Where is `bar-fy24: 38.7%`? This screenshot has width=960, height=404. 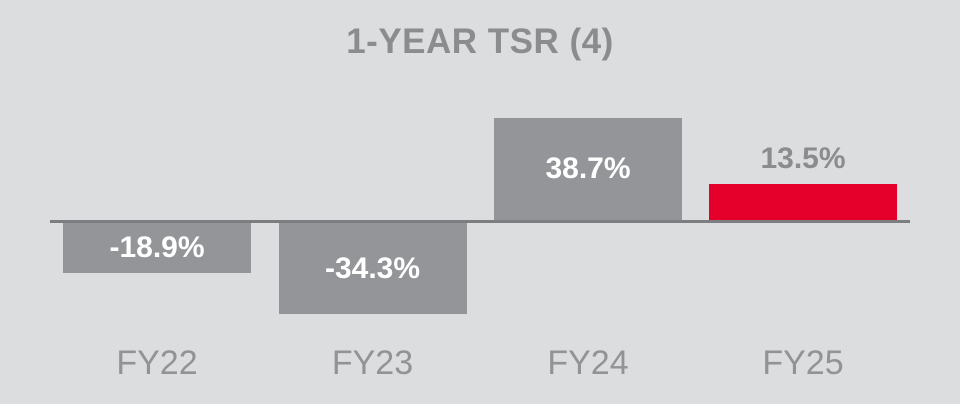
bar-fy24: 38.7% is located at coordinates (588, 169).